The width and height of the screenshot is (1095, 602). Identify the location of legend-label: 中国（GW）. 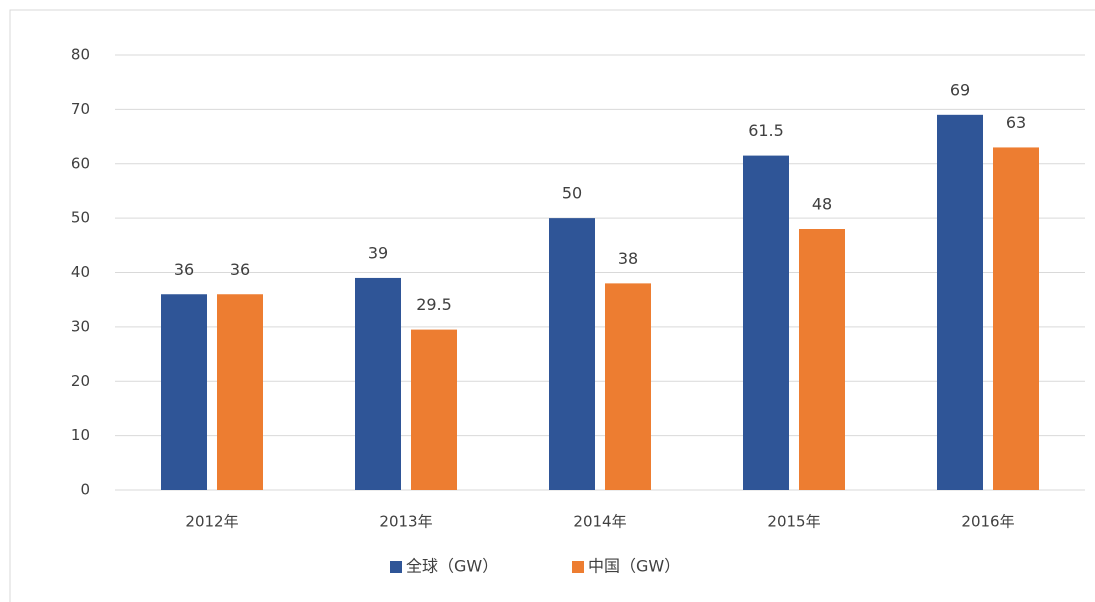
(634, 566).